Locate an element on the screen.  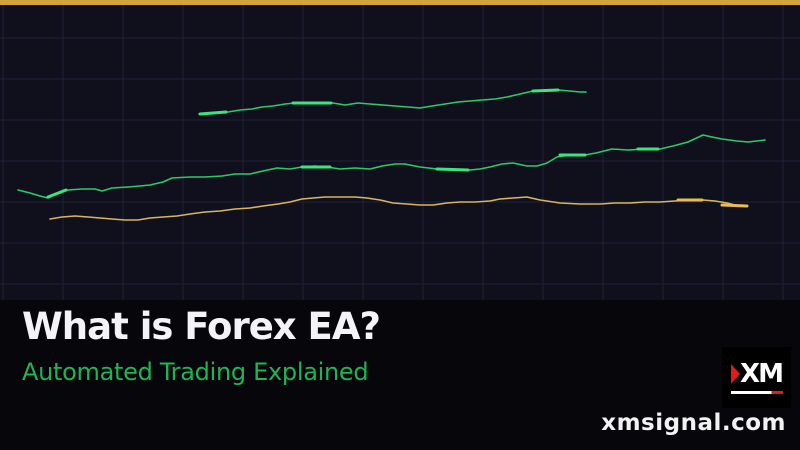
top-accent-bar is located at coordinates (400, 2).